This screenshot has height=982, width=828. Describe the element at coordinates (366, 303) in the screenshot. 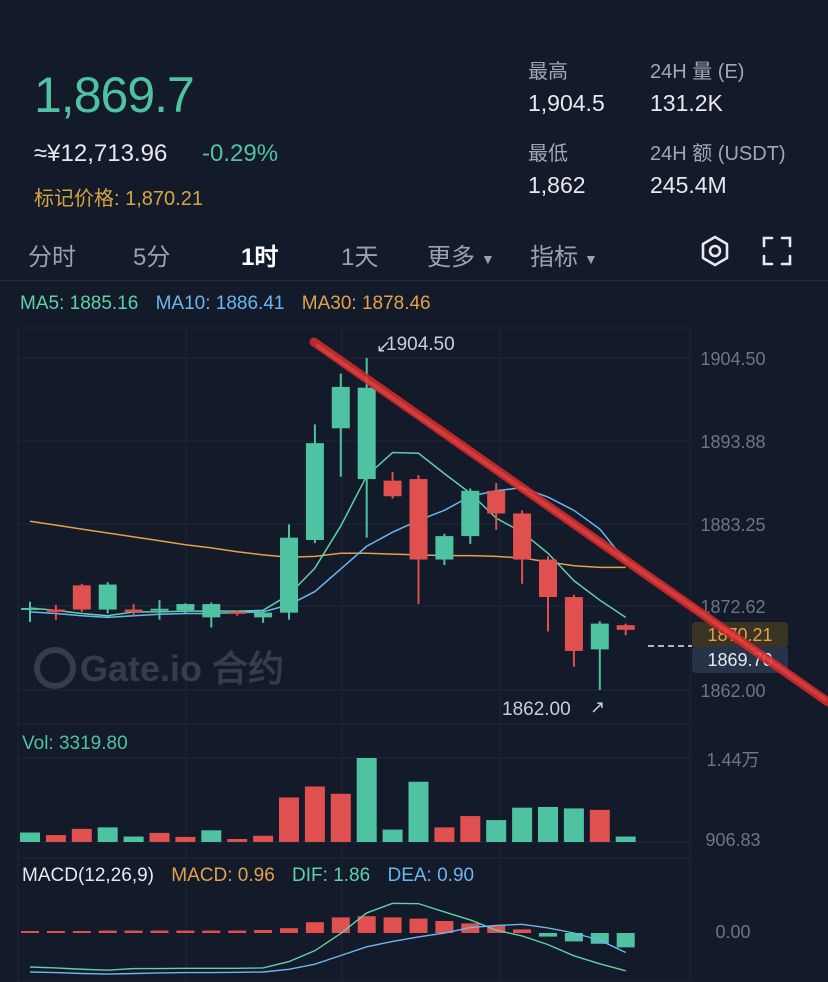

I see `ma30-legend: MA30: 1878.46` at that location.